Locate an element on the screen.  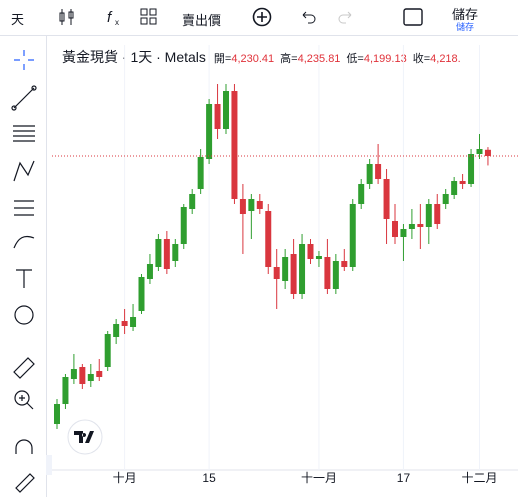
layout-icon is located at coordinates (149, 17).